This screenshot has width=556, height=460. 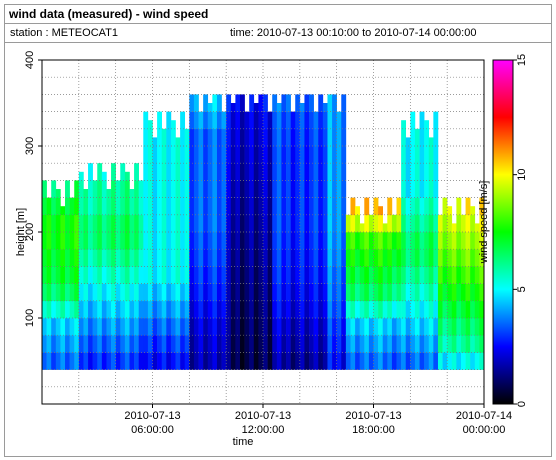 I want to click on y-tick-label: 200, so click(x=30, y=232).